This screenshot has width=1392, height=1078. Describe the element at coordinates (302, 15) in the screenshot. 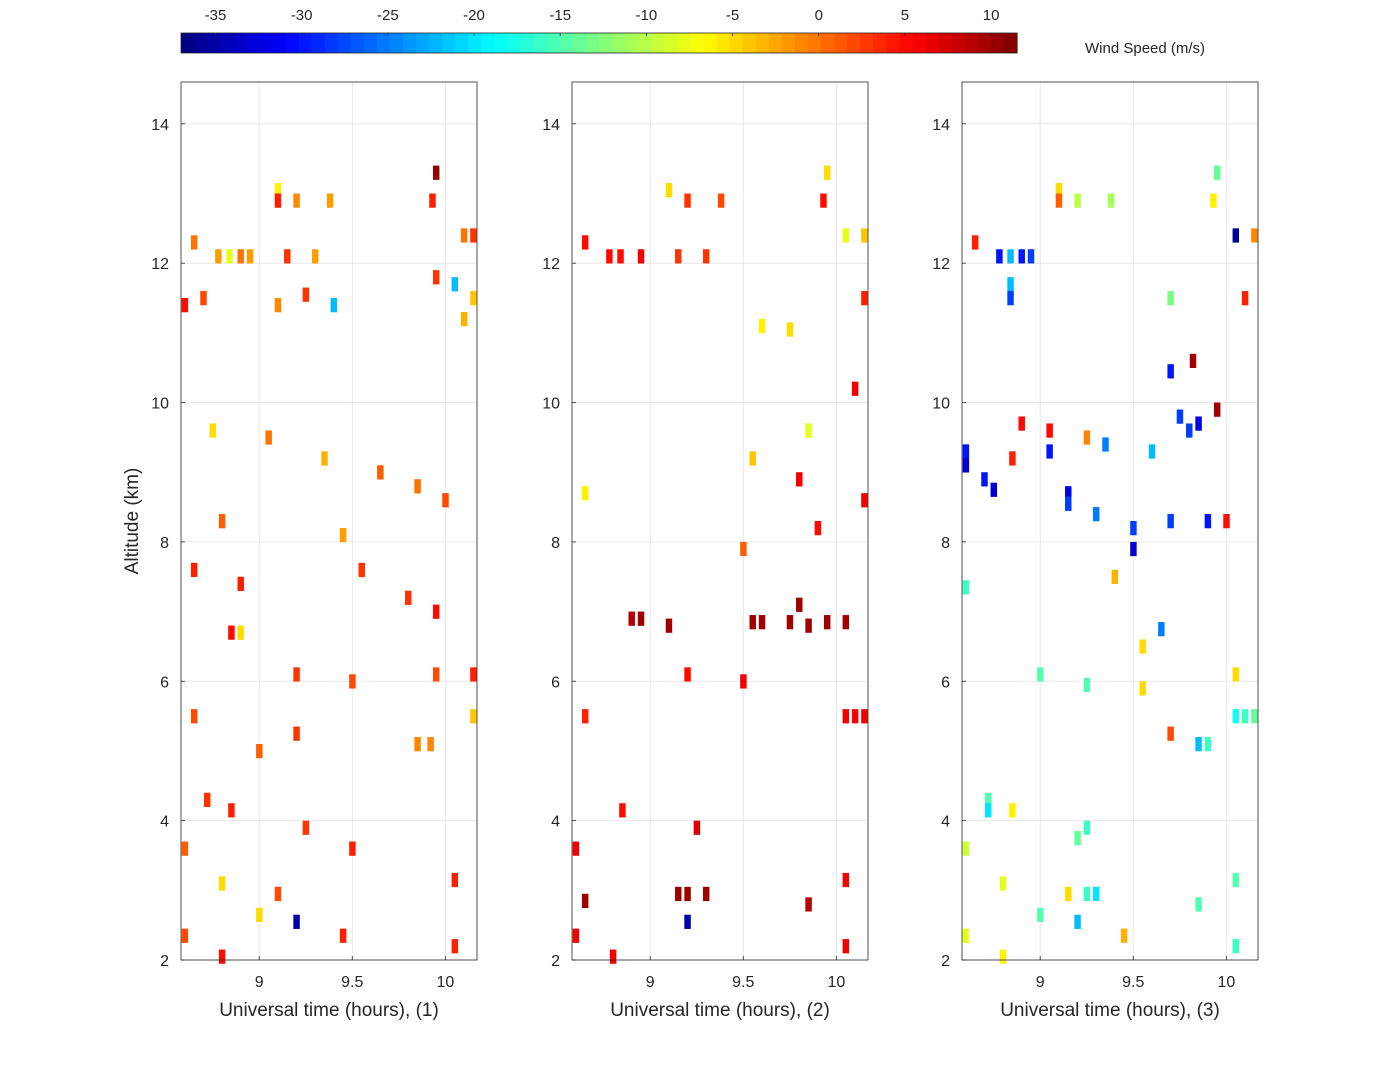

I see `colorbar-tick-label: -30` at that location.